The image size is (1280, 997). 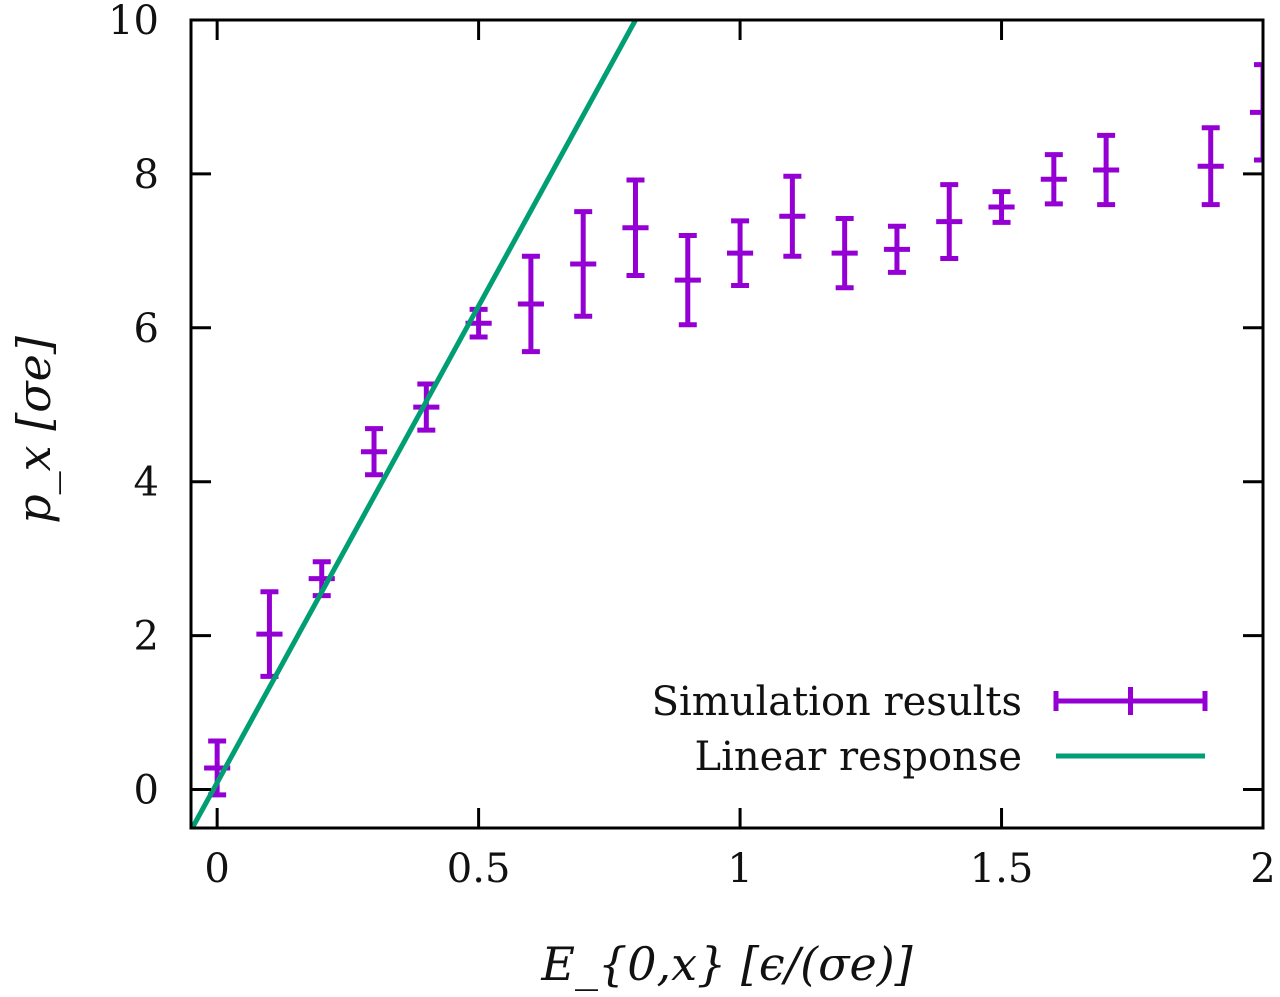 I want to click on y-tick-label: 10, so click(x=133, y=22).